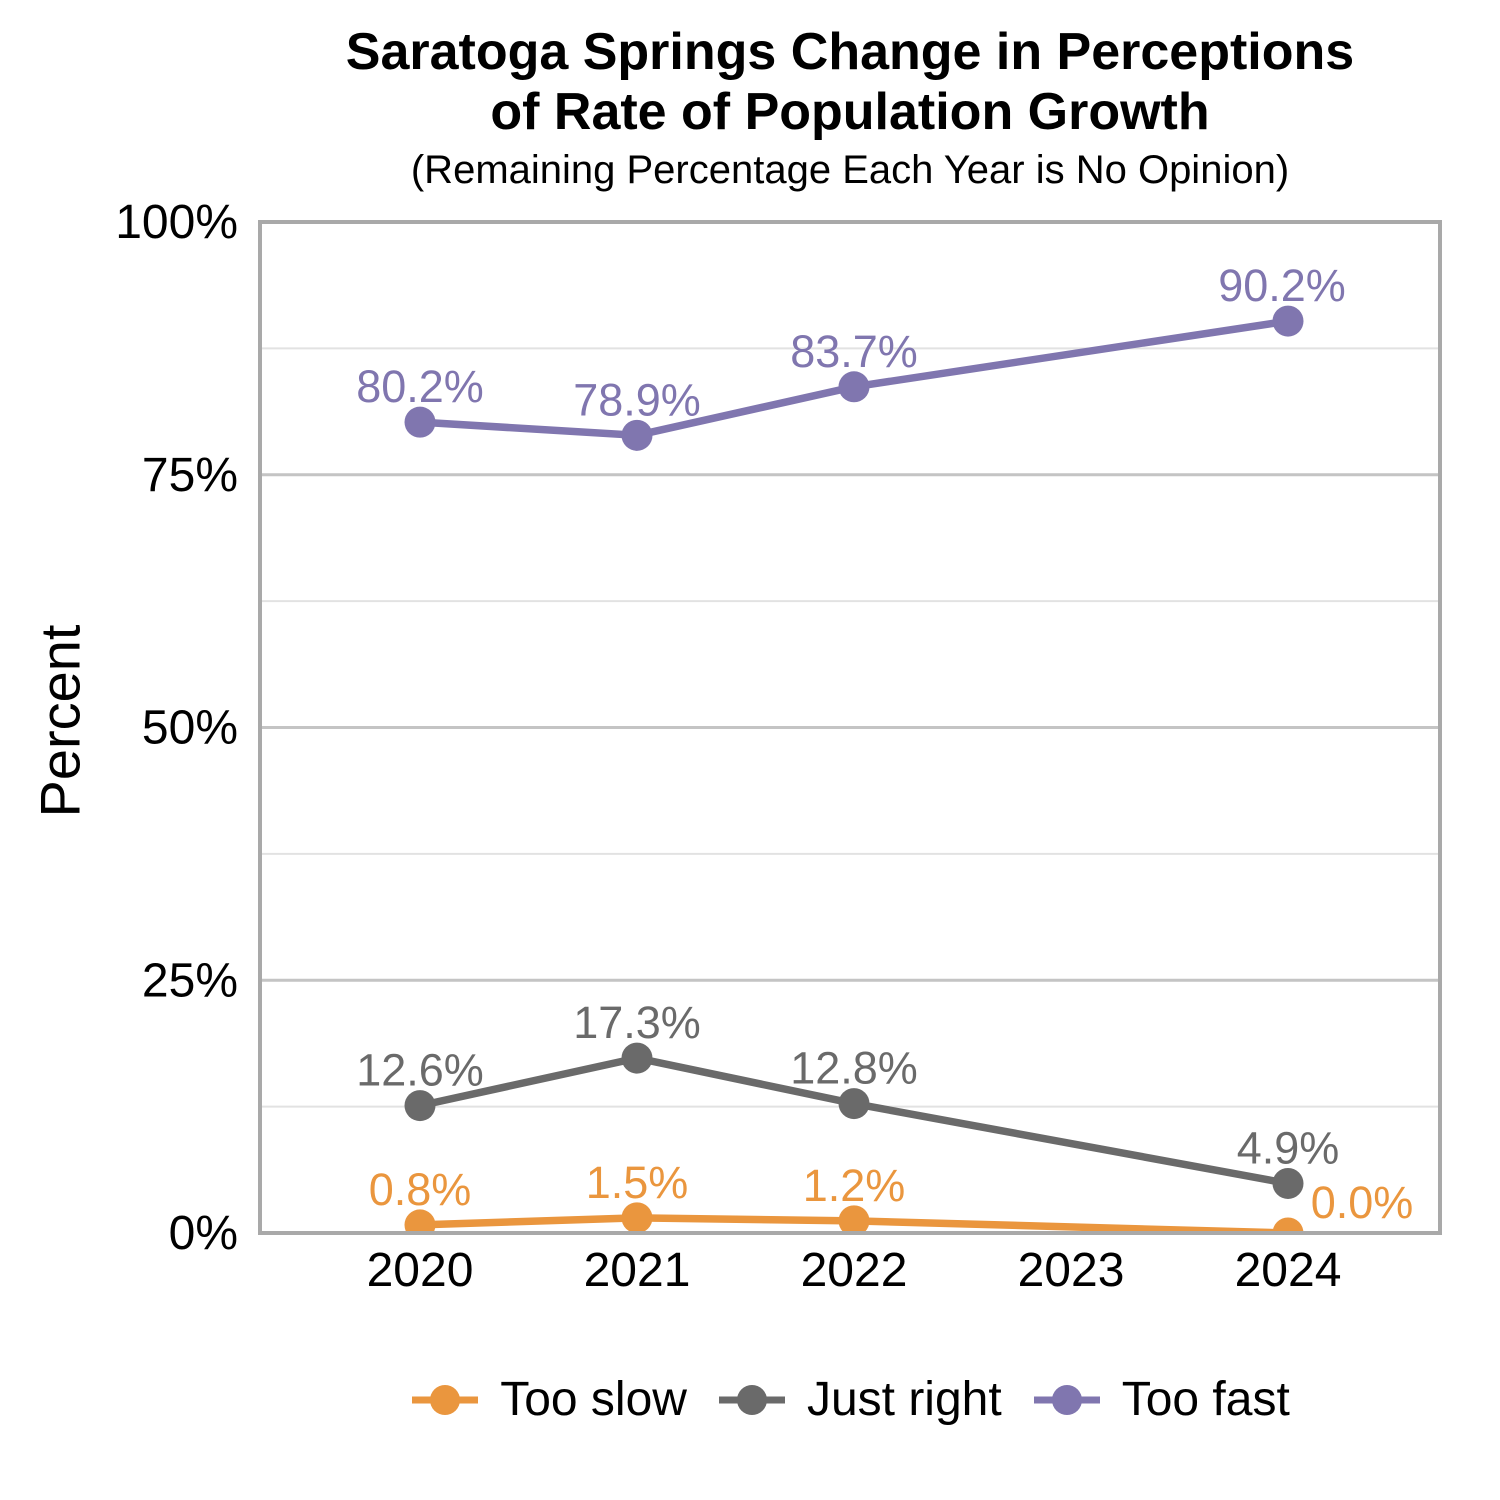 This screenshot has width=1500, height=1500. What do you see at coordinates (420, 1070) in the screenshot?
I see `data-label-just-right: 12.6%` at bounding box center [420, 1070].